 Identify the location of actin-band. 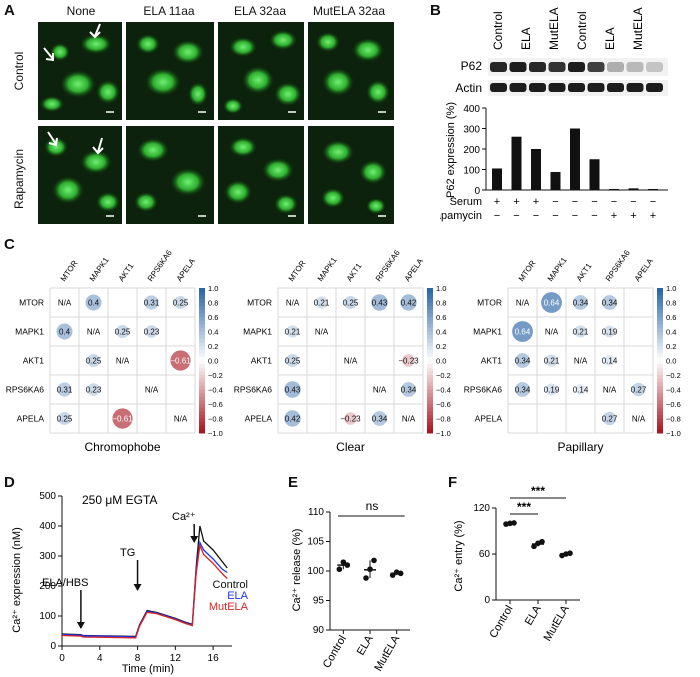
(635, 87).